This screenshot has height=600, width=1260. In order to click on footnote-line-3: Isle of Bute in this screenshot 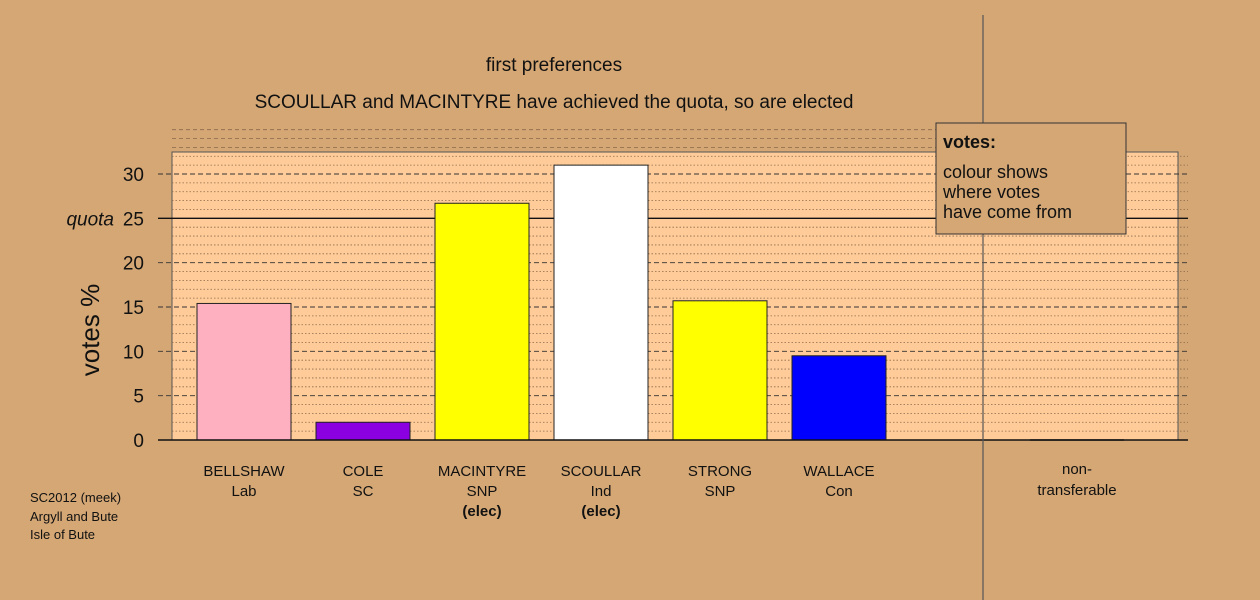, I will do `click(62, 534)`.